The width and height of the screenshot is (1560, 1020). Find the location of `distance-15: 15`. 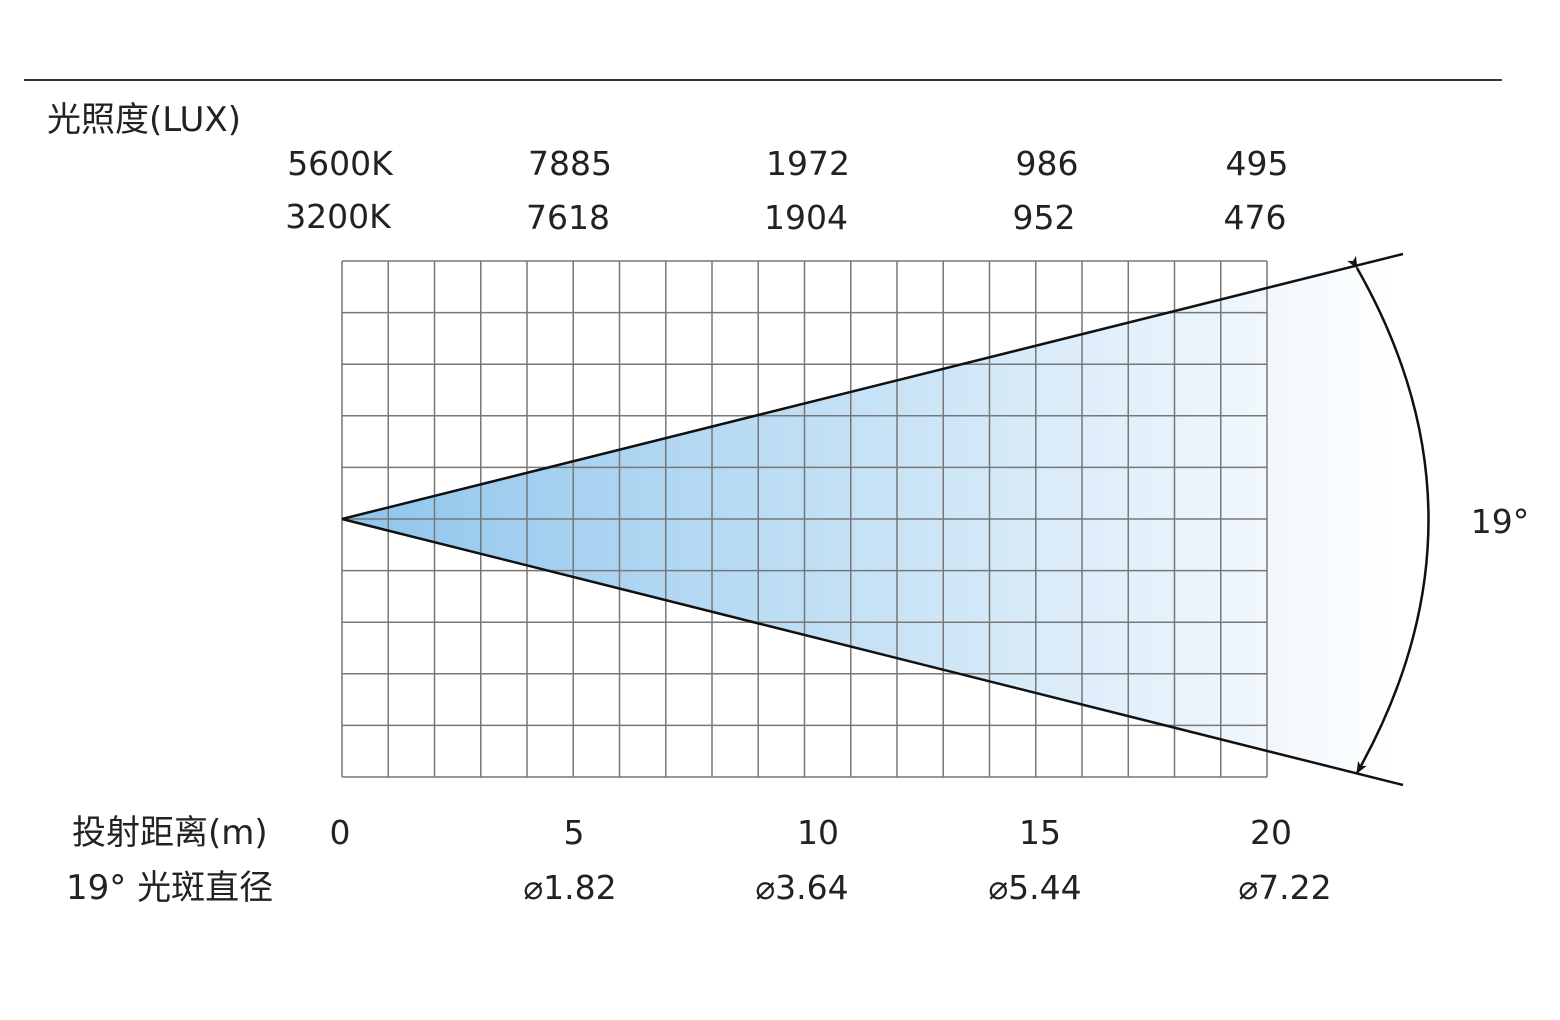

distance-15: 15 is located at coordinates (1040, 832).